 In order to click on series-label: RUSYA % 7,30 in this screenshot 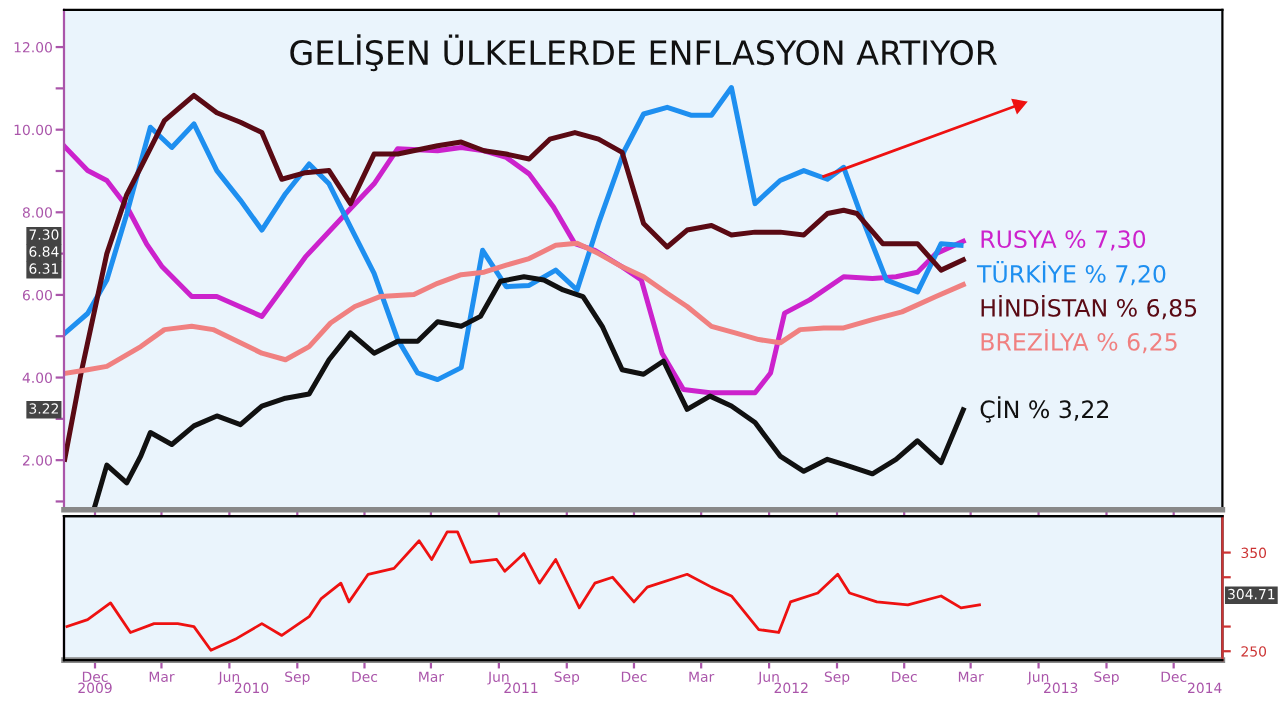, I will do `click(1063, 240)`.